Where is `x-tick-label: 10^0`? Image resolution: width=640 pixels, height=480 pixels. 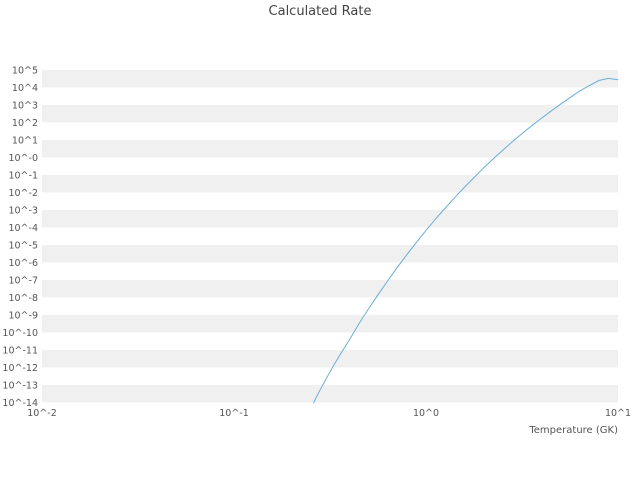
x-tick-label: 10^0 is located at coordinates (426, 413).